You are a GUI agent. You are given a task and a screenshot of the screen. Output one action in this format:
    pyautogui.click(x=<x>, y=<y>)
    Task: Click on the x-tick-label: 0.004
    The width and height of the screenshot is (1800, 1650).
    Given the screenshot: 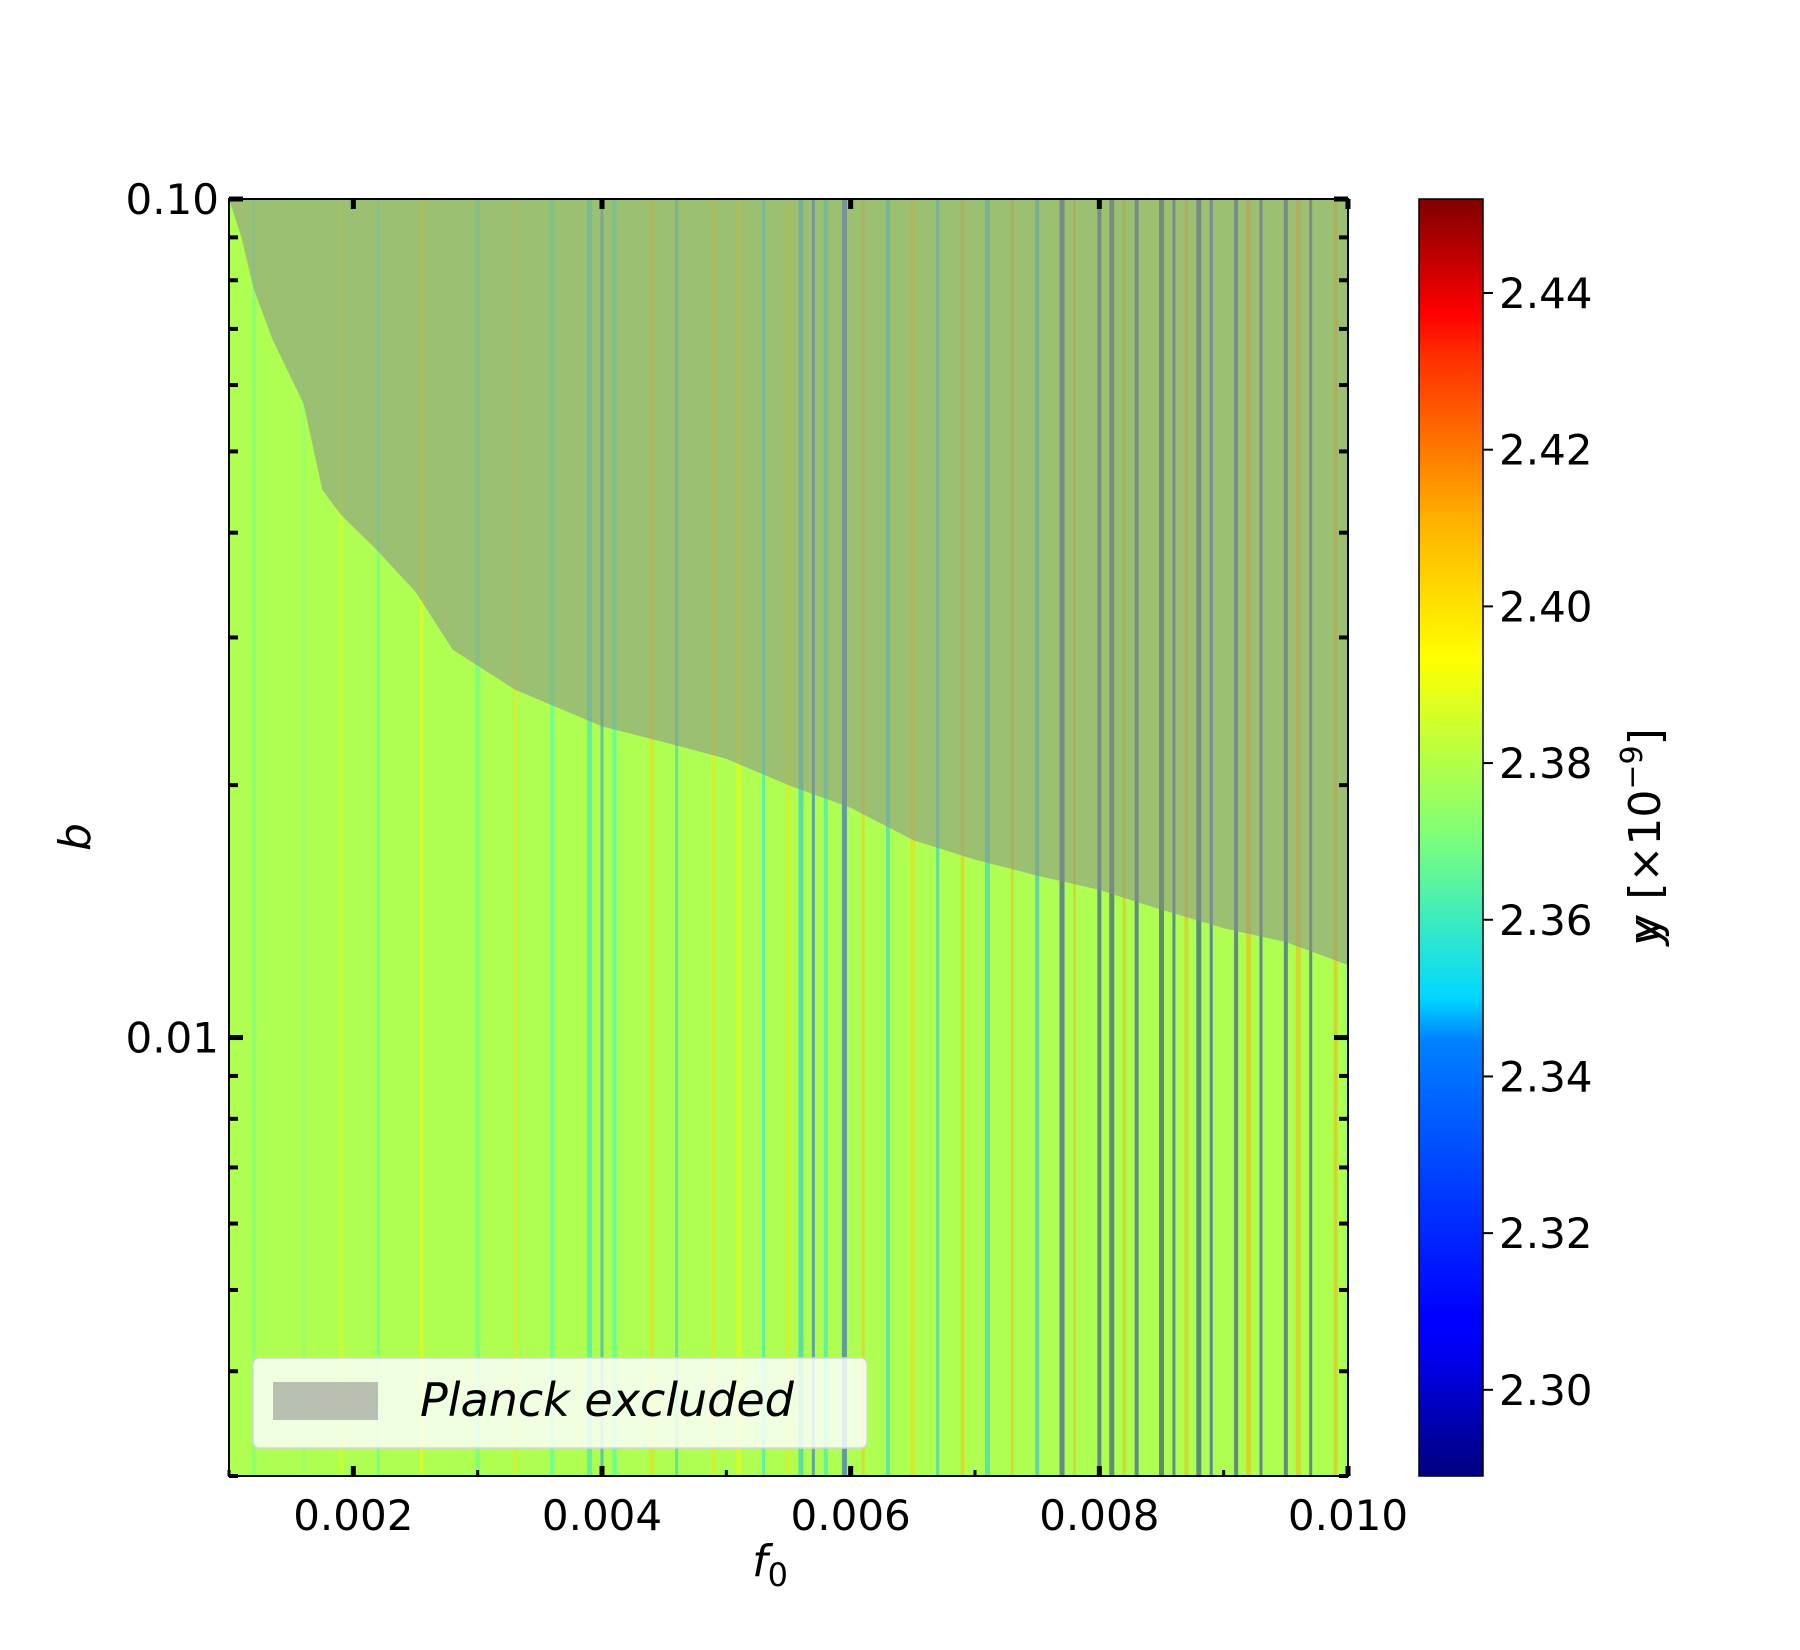 What is the action you would take?
    pyautogui.click(x=602, y=1515)
    